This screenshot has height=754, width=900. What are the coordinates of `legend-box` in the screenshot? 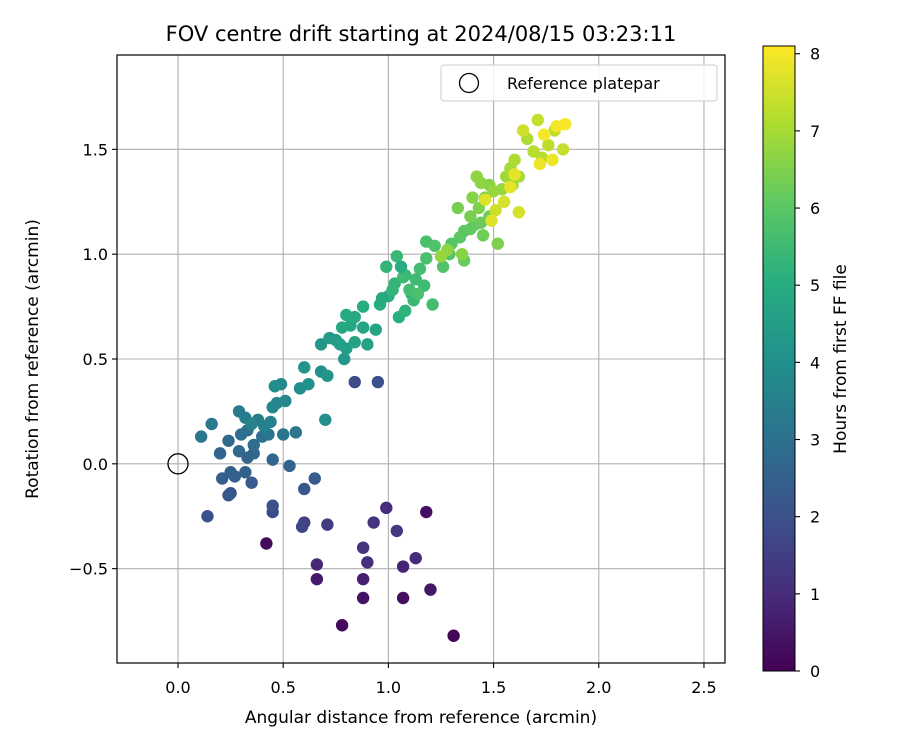 It's located at (579, 83).